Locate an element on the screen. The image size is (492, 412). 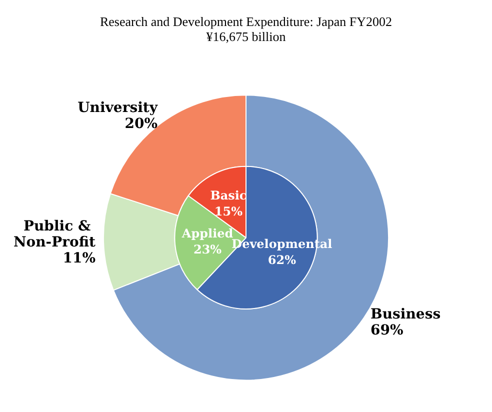
data-label: 20% is located at coordinates (141, 124).